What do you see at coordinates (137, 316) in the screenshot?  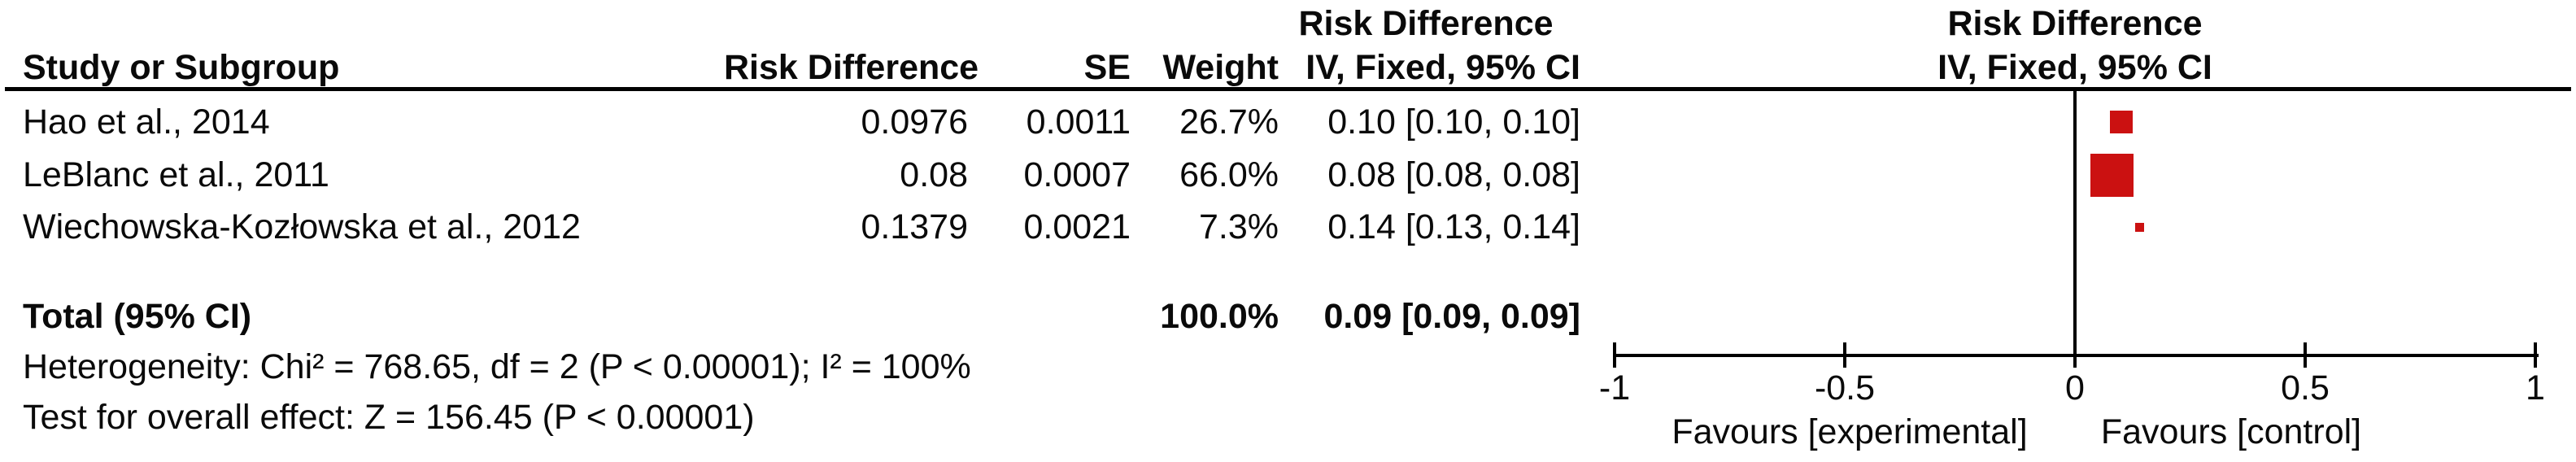 I see `total-label: Total (95% CI)` at bounding box center [137, 316].